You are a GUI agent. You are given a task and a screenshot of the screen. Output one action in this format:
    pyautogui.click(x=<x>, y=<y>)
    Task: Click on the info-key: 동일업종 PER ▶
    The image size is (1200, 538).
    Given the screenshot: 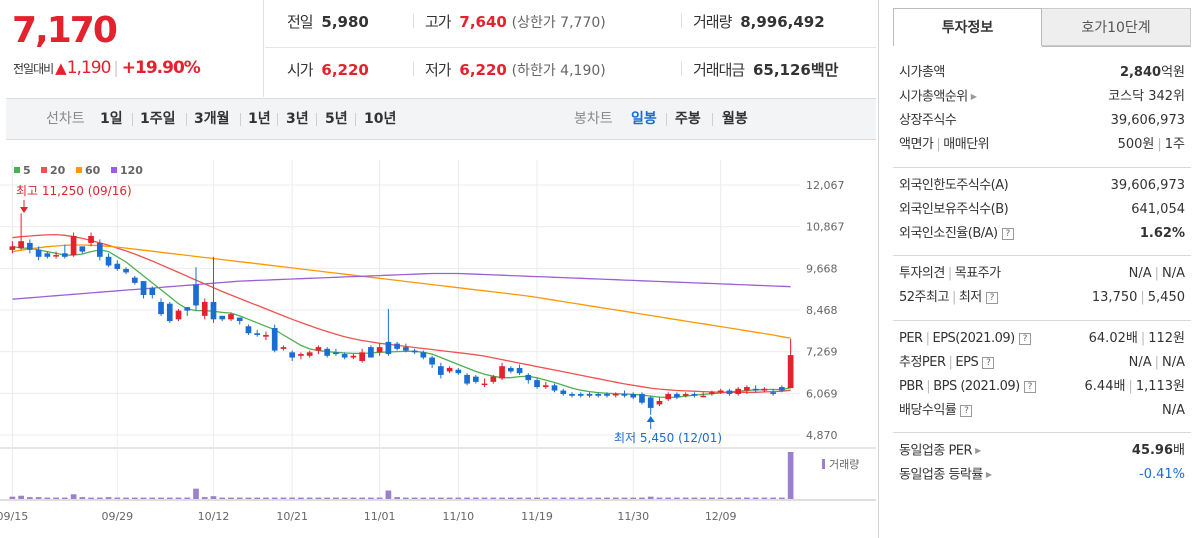 What is the action you would take?
    pyautogui.click(x=940, y=451)
    